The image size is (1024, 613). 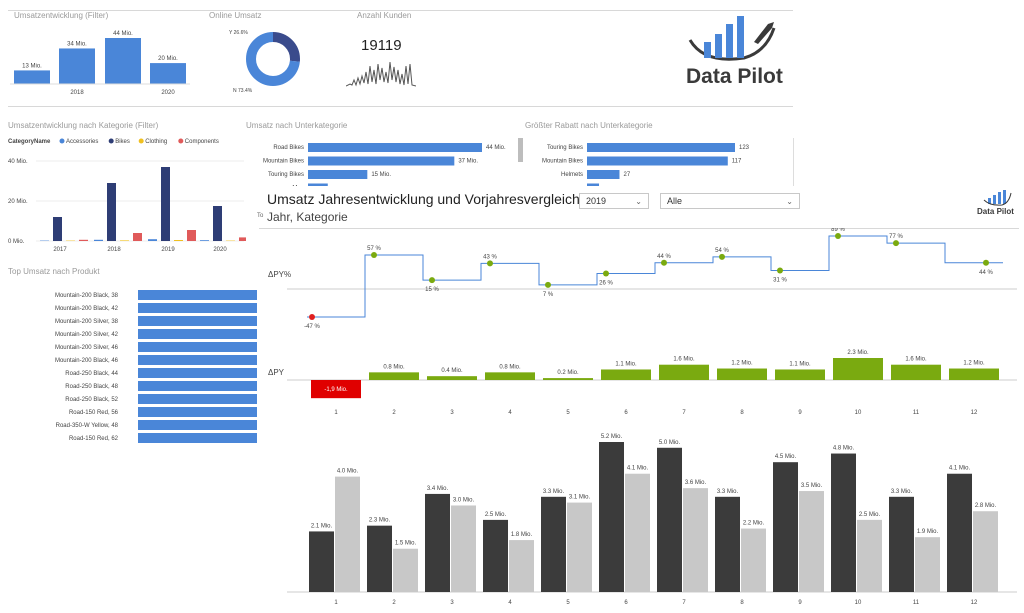 What do you see at coordinates (100, 63) in the screenshot?
I see `umsatzentwicklung-chart: 13 Mio. 34 Mio. 44 Mio. 20 Mio. 2018 2020` at bounding box center [100, 63].